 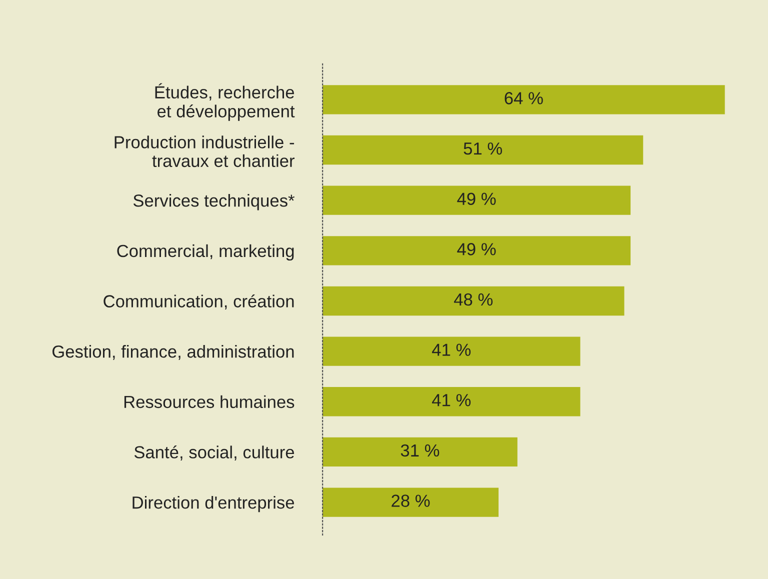 What do you see at coordinates (209, 401) in the screenshot?
I see `y-tick-label: Ressources humaines` at bounding box center [209, 401].